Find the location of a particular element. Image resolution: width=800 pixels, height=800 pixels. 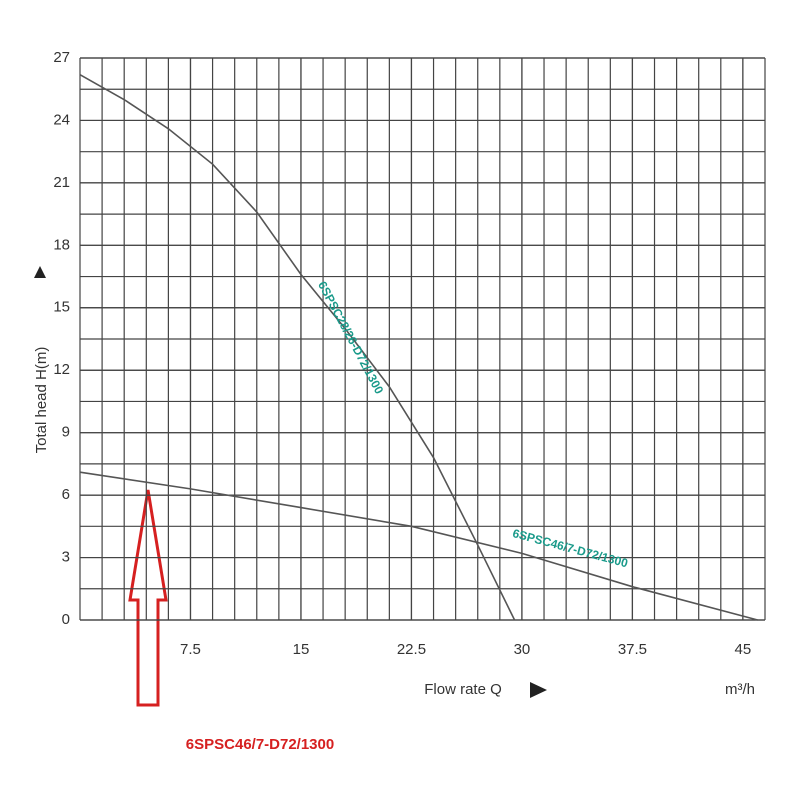

y-axis-arrow is located at coordinates (40, 272).